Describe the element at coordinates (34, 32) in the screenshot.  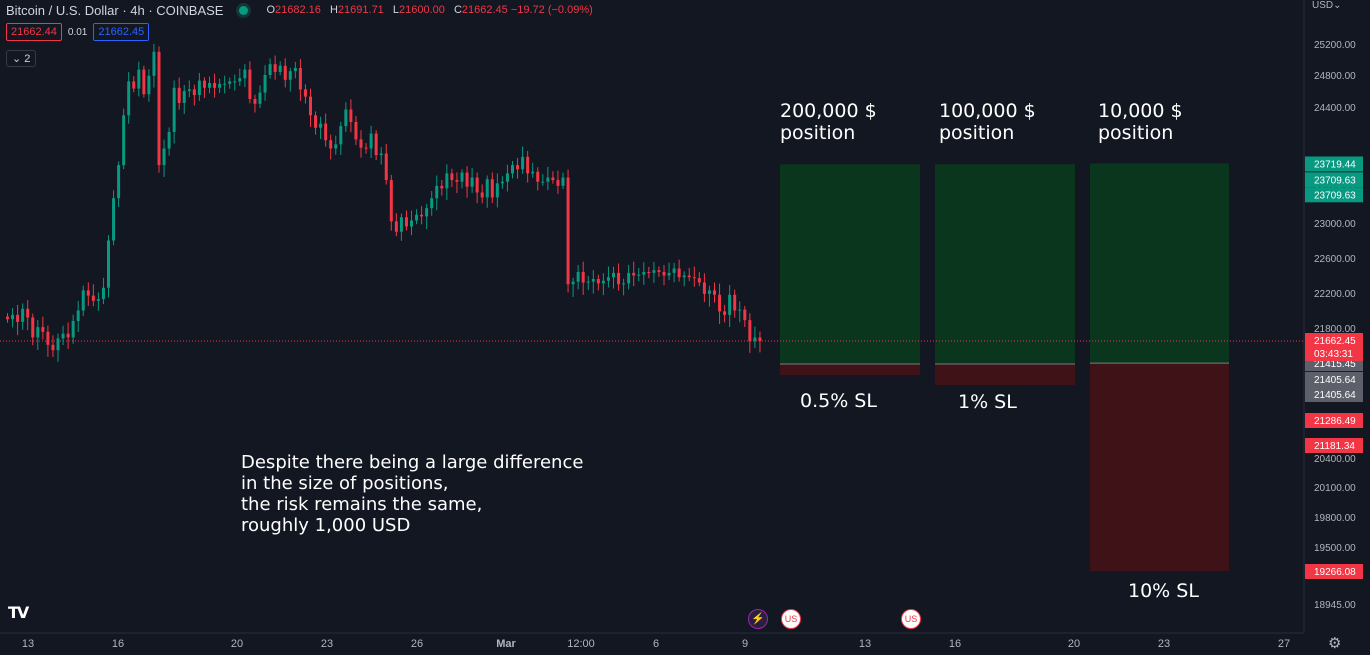
I see `sell-button: 21662.44` at that location.